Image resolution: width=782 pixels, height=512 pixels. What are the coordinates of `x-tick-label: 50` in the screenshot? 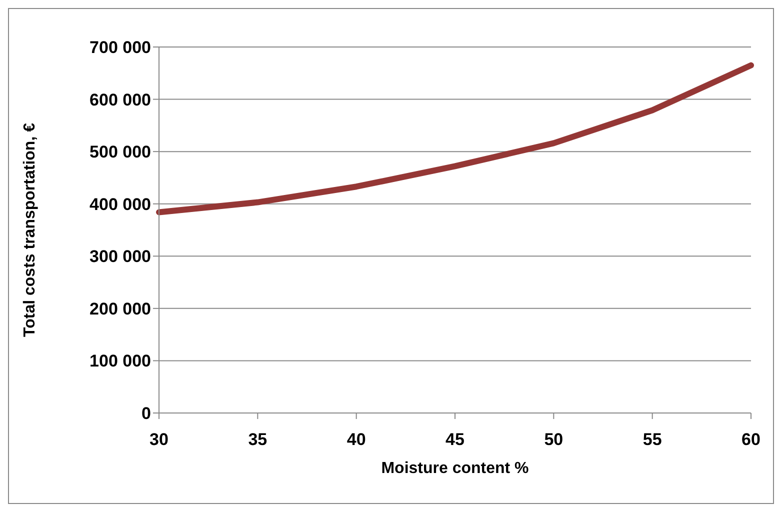 It's located at (554, 440).